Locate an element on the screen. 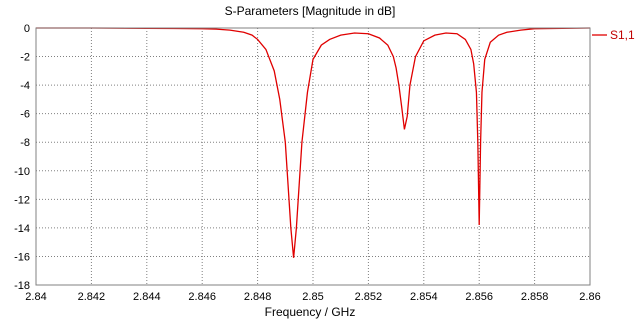 This screenshot has width=642, height=321. x-axis-label: Frequency / GHz is located at coordinates (310, 312).